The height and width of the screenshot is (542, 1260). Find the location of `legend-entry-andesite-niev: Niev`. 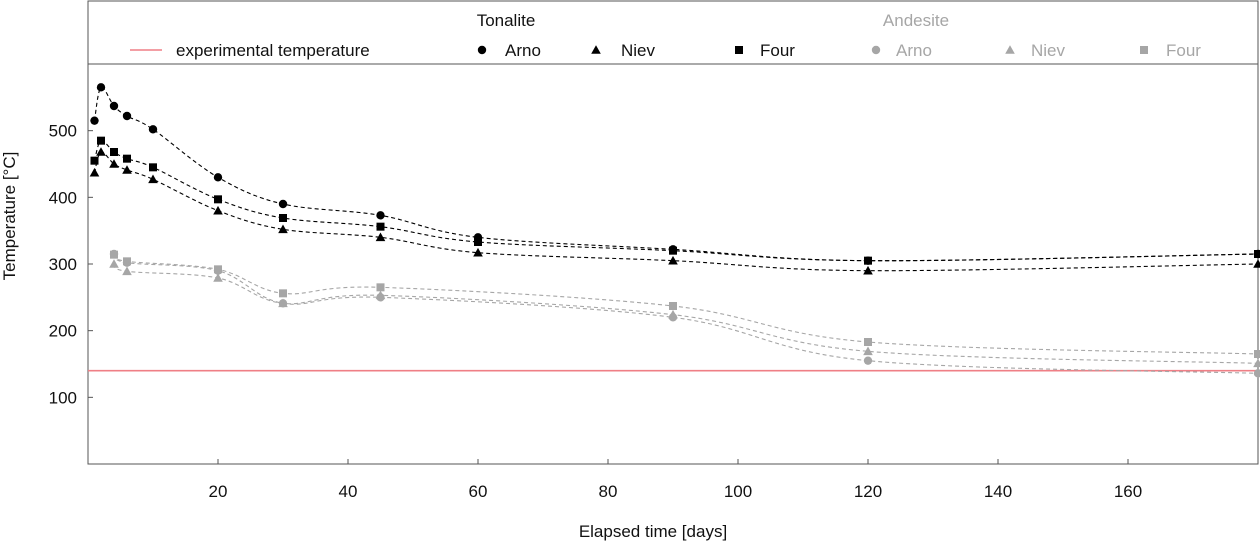

legend-entry-andesite-niev: Niev is located at coordinates (1035, 50).